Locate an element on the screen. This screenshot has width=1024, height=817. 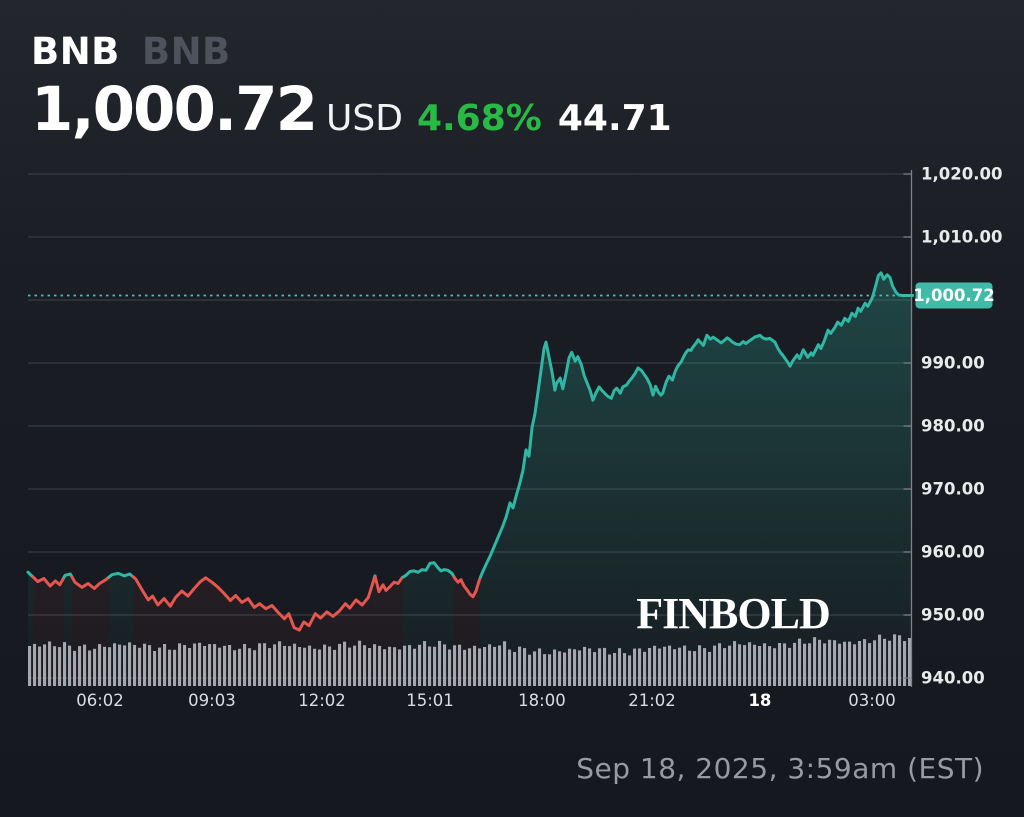
svg-text: 21:02 is located at coordinates (652, 700).